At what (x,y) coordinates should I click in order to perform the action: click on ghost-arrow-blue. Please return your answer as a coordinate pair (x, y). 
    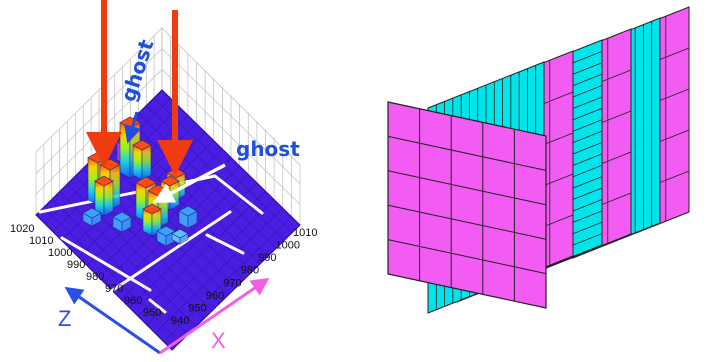
    Looking at the image, I should click on (133, 127).